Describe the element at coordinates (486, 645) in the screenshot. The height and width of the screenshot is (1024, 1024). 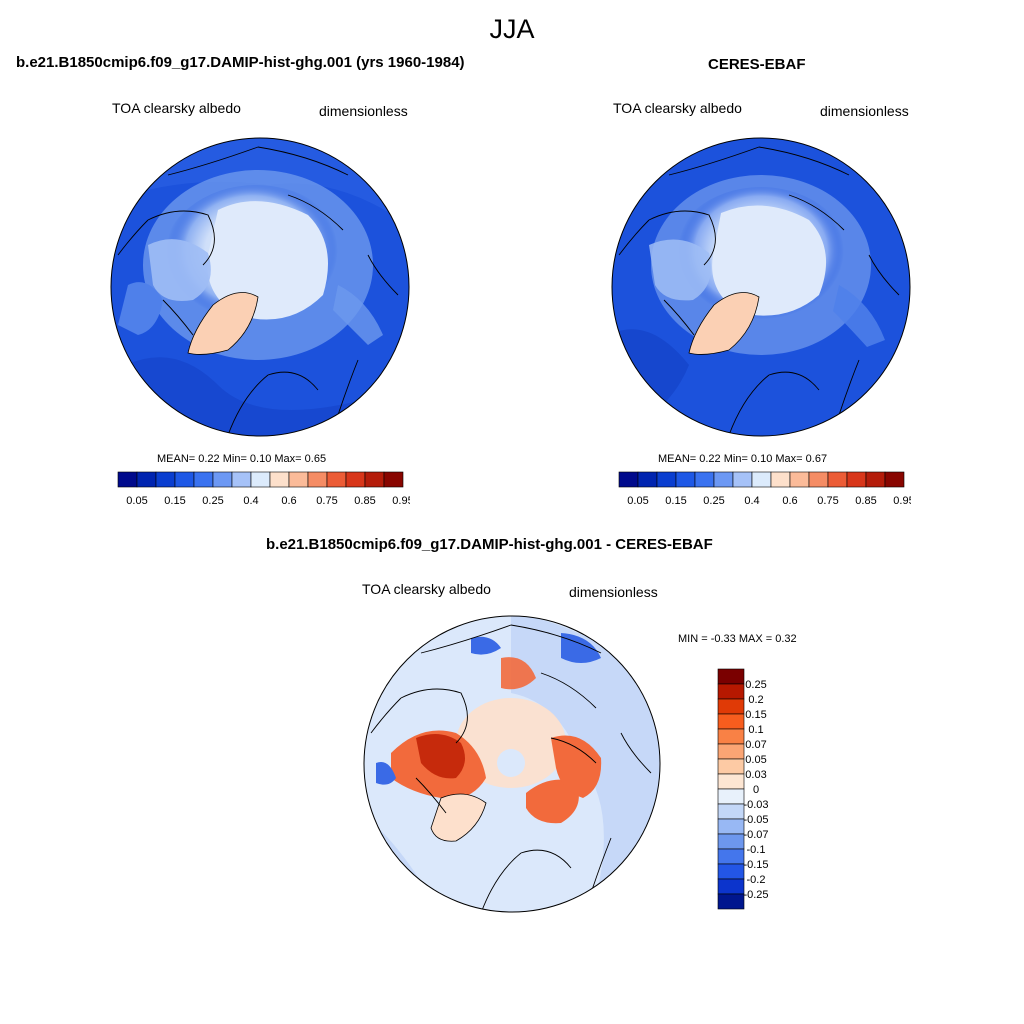
I see `diff-bering-negative` at that location.